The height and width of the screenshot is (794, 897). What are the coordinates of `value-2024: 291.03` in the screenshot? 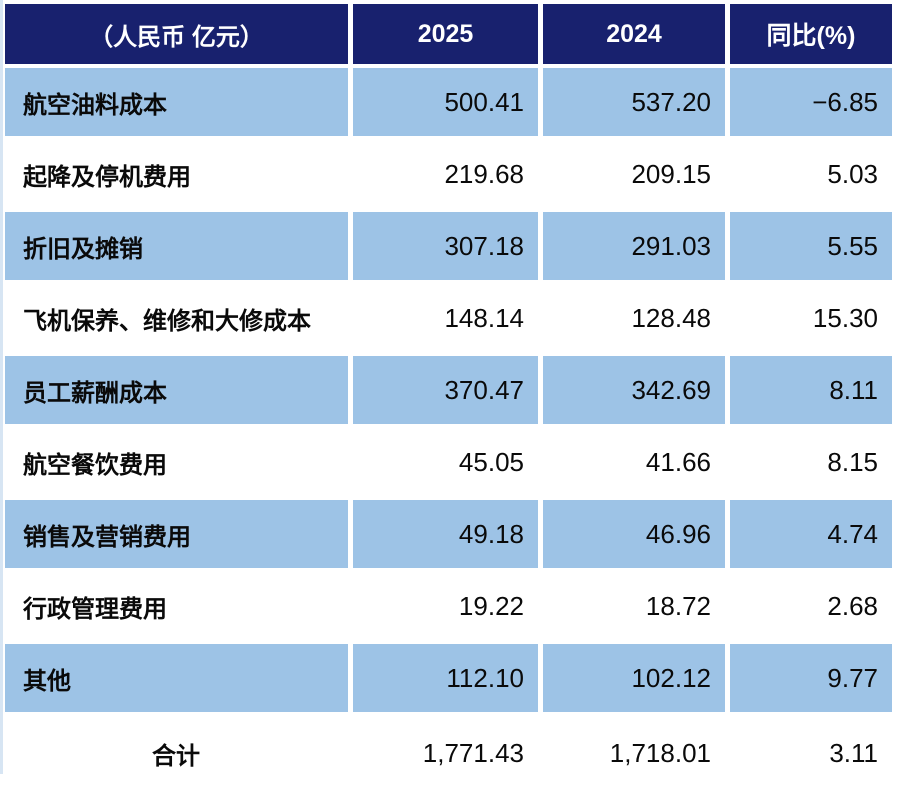 It's located at (634, 246).